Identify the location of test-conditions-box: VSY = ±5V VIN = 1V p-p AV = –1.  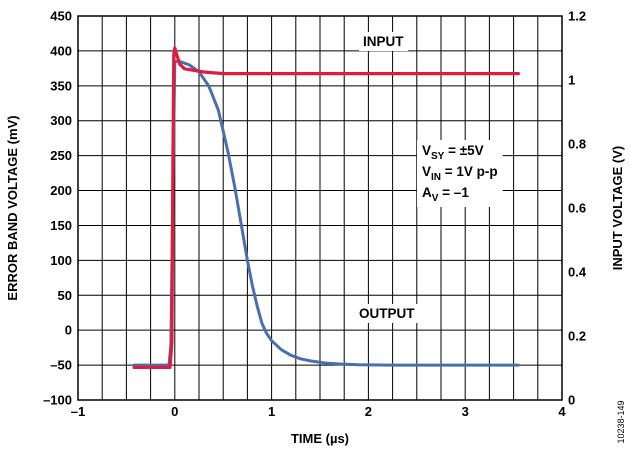
(460, 173).